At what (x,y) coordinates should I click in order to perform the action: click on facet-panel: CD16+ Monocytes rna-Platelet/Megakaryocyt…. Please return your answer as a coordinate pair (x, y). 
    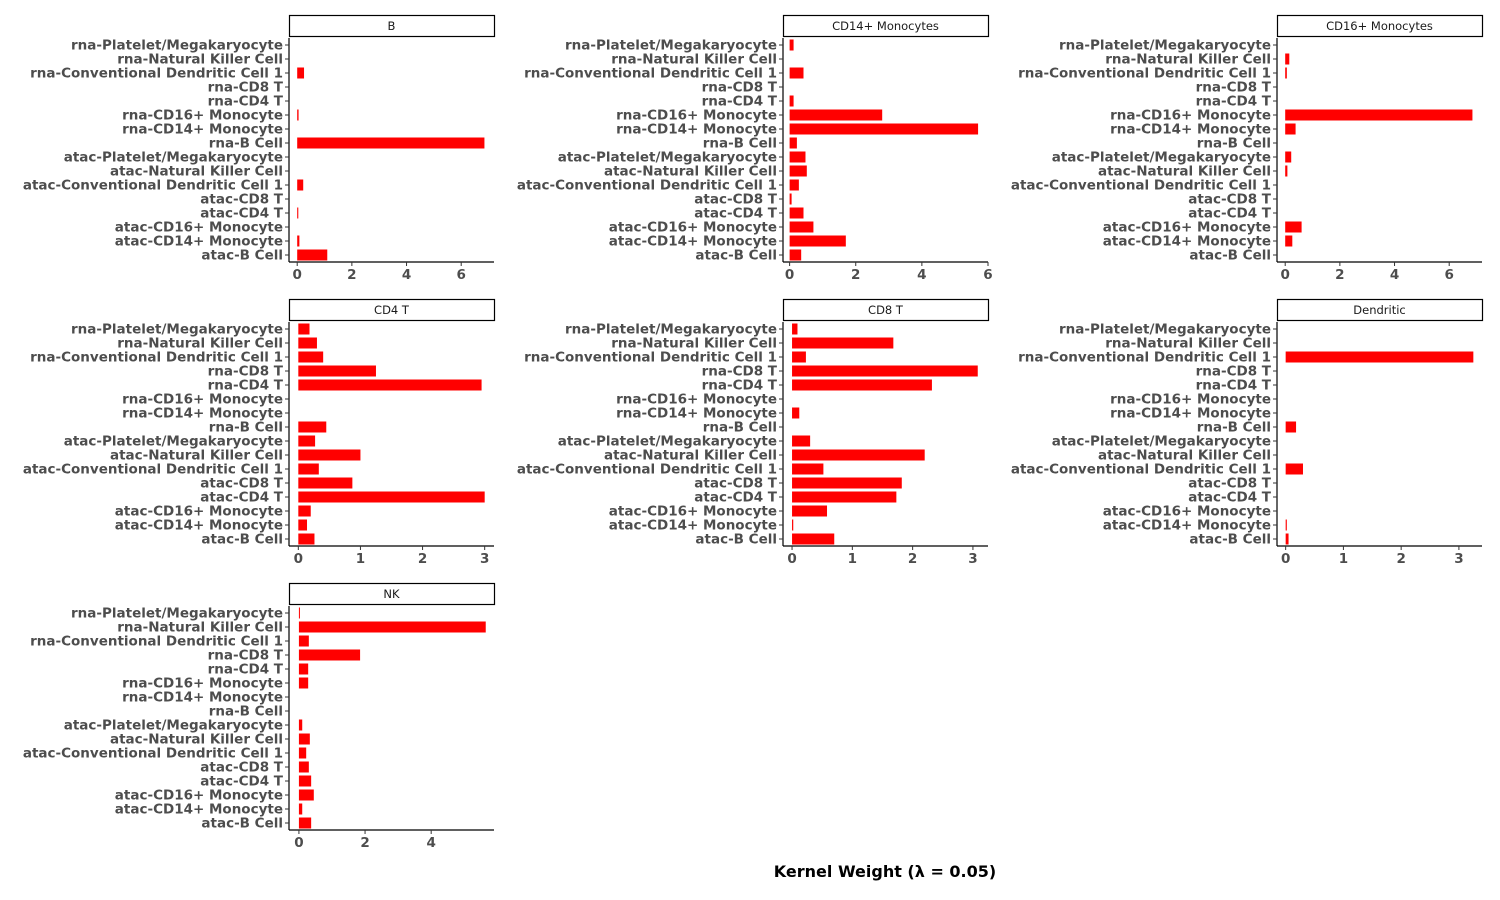
    Looking at the image, I should click on (1247, 148).